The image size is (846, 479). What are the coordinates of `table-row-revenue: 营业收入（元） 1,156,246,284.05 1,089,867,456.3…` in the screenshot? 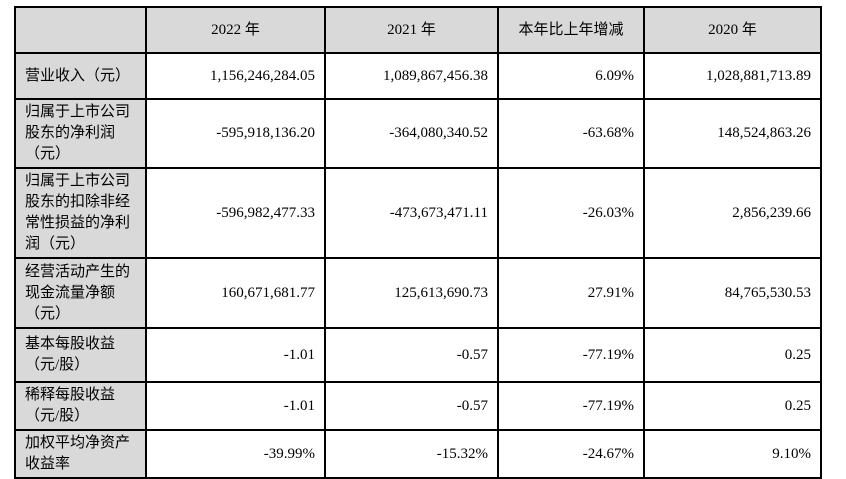 It's located at (418, 76).